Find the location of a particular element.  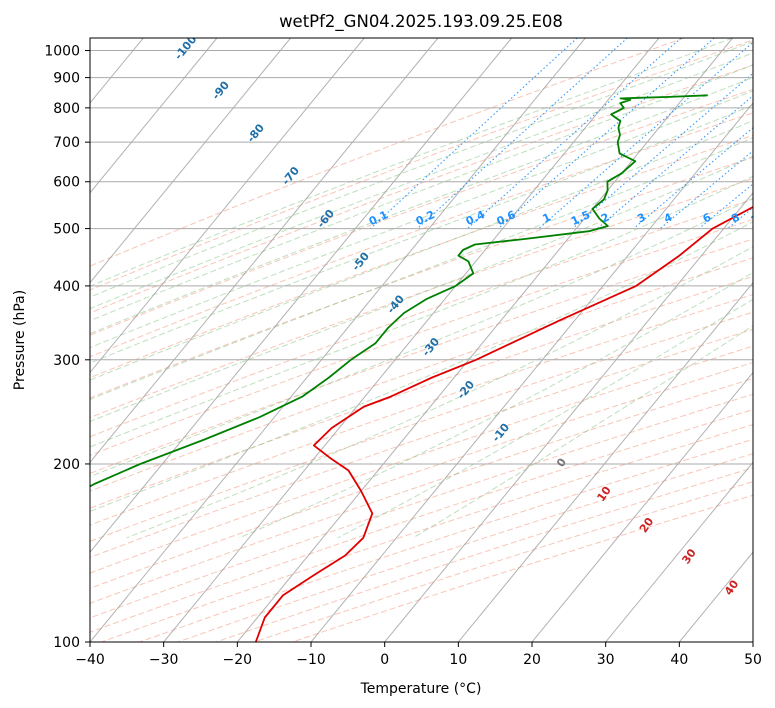

moist-adiabat-label: 20 is located at coordinates (647, 525).